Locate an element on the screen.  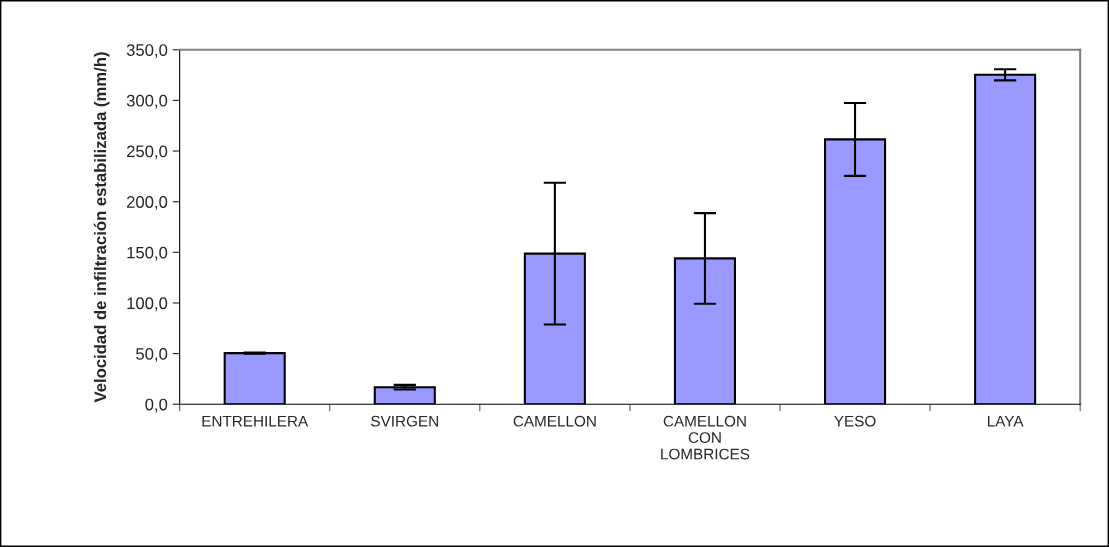
y-tick-label: 250,0 is located at coordinates (147, 152).